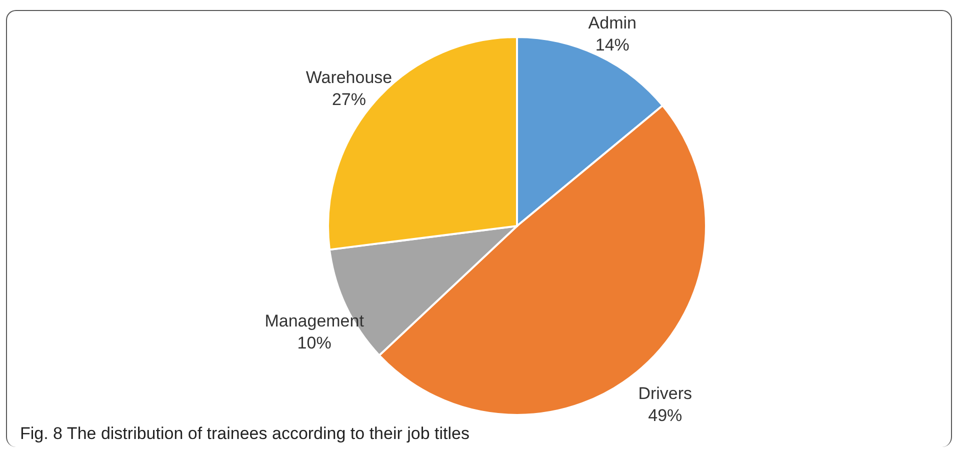 This screenshot has width=956, height=453. What do you see at coordinates (245, 434) in the screenshot?
I see `caption: Fig. 8 The distribution of trainees according to their job titles` at bounding box center [245, 434].